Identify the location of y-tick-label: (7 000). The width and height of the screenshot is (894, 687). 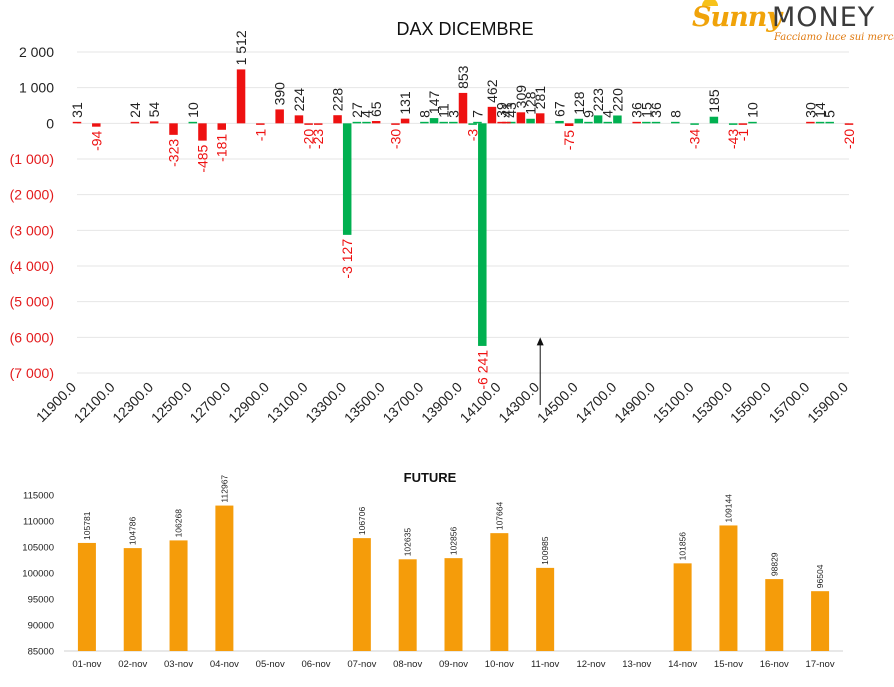
(32, 373).